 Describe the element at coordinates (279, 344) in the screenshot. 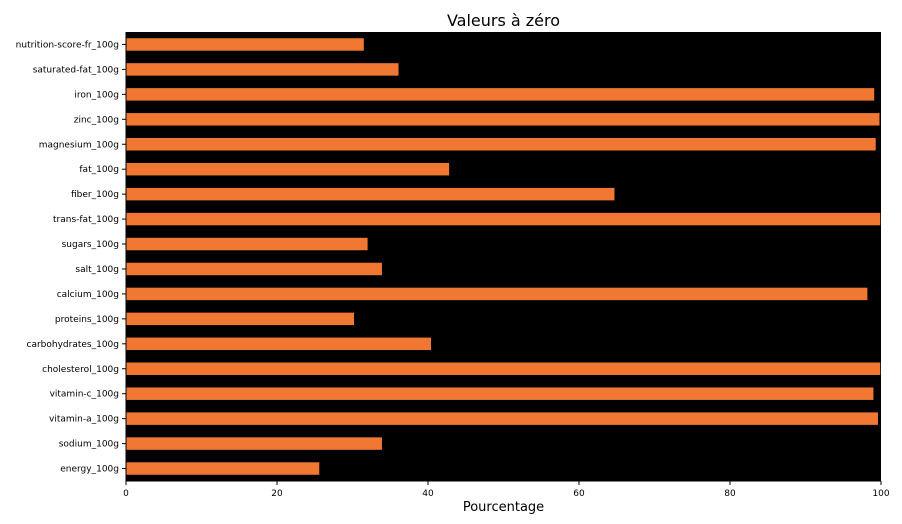

I see `bar-carbohydrates_100g` at that location.